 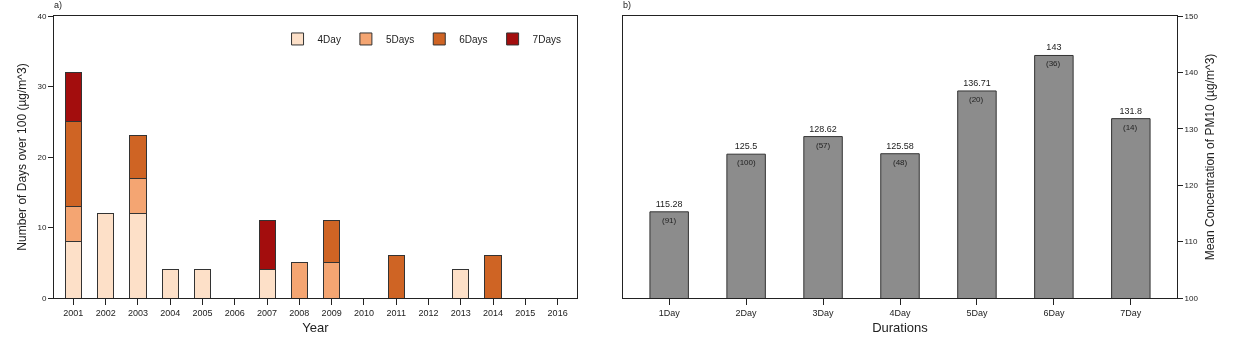 I want to click on y-tick-label: 10, so click(x=42, y=228).